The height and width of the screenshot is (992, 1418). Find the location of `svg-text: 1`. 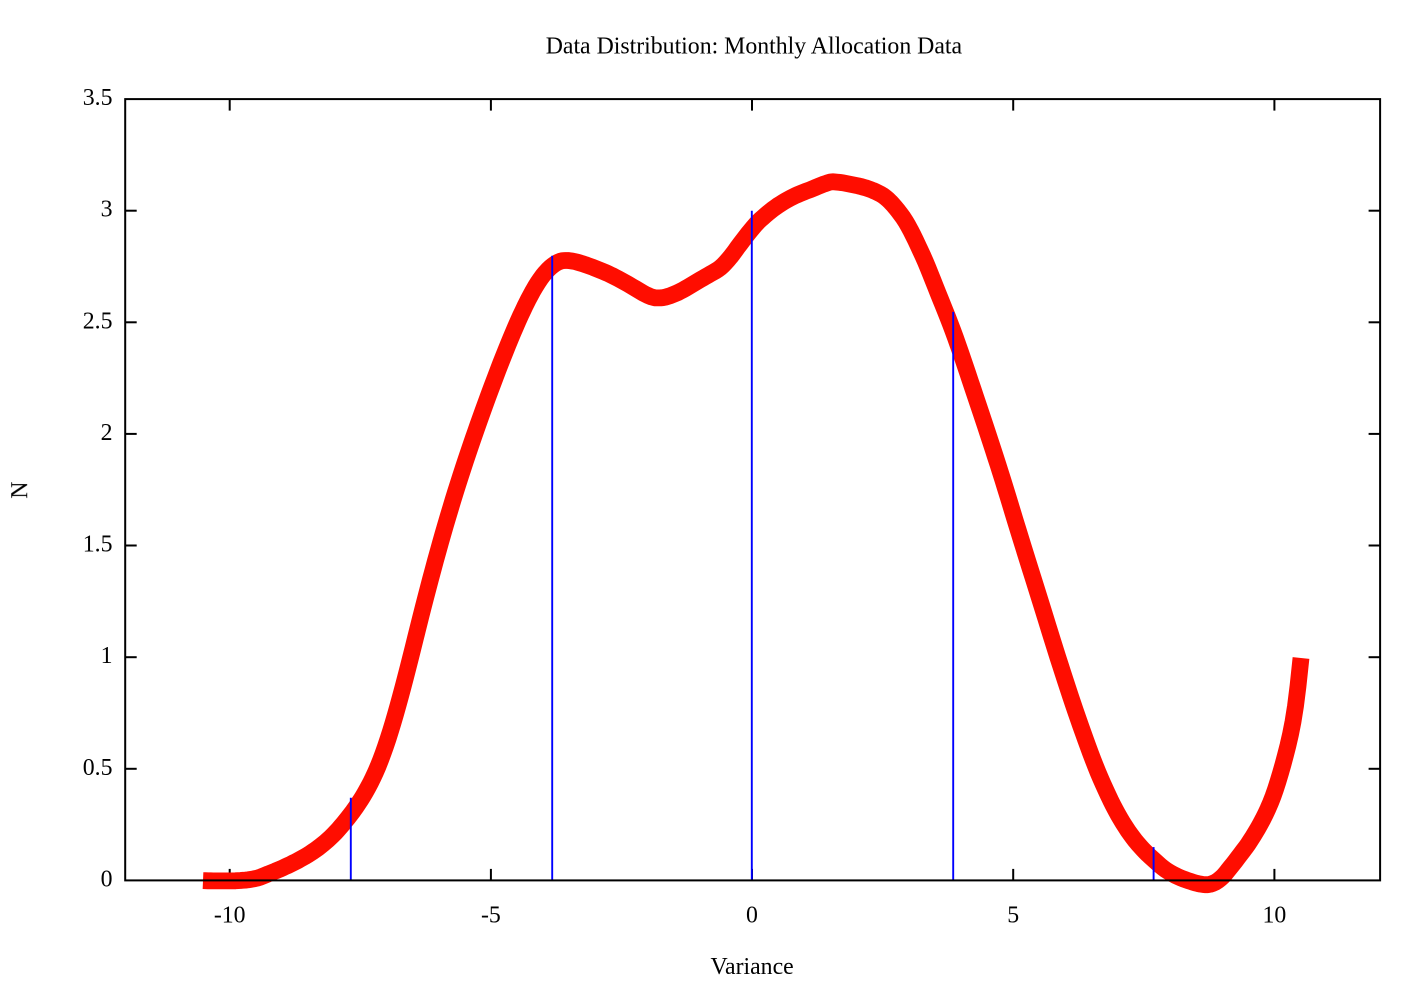

svg-text: 1 is located at coordinates (107, 656).